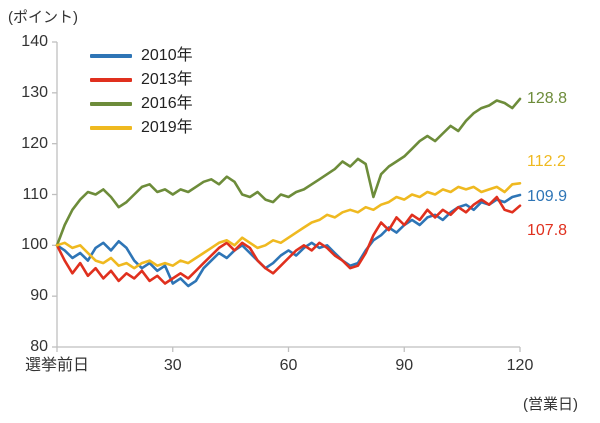  What do you see at coordinates (111, 80) in the screenshot?
I see `legend-swatch-2013` at bounding box center [111, 80].